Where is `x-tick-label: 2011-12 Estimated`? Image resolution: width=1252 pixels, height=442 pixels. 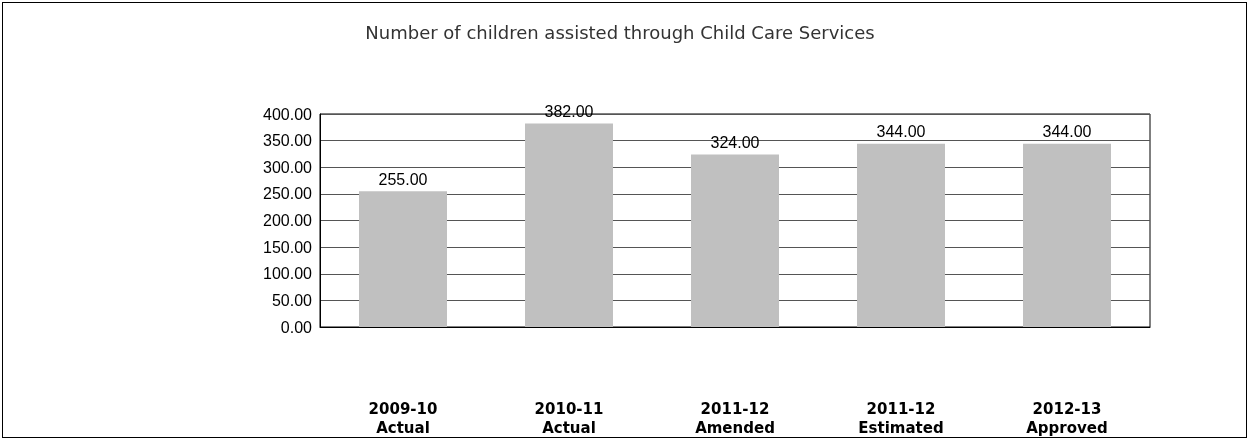 x-tick-label: 2011-12 Estimated is located at coordinates (901, 418).